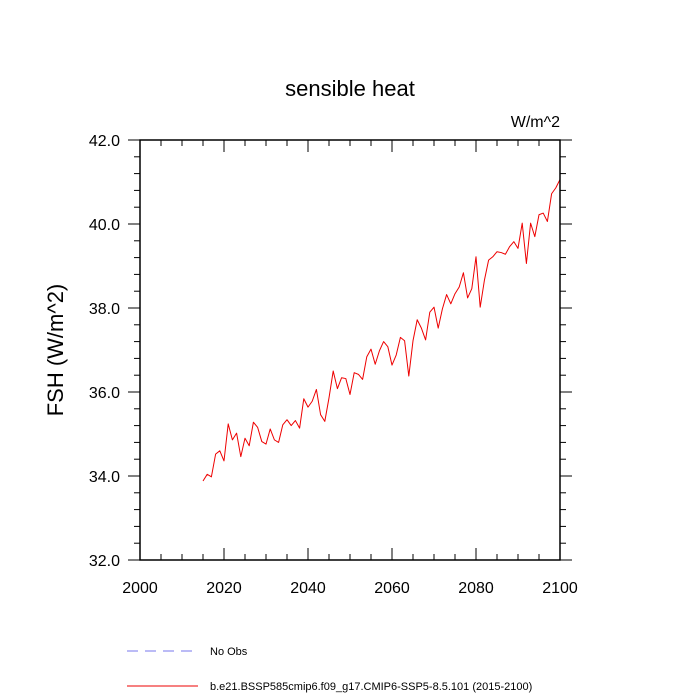  I want to click on y-tick-label: 42.0, so click(104, 141).